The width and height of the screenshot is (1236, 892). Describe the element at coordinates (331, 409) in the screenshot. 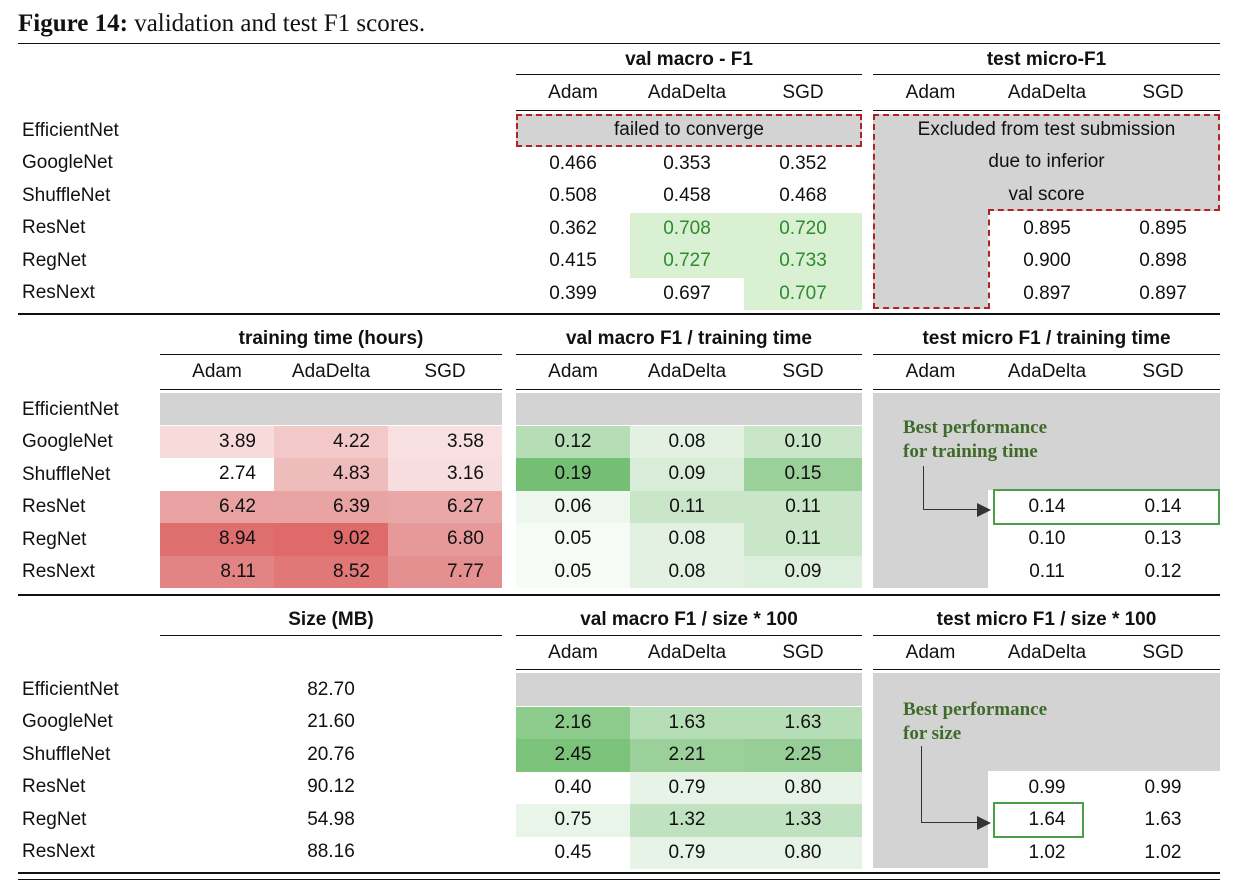

I see `sec2-time-gray` at that location.